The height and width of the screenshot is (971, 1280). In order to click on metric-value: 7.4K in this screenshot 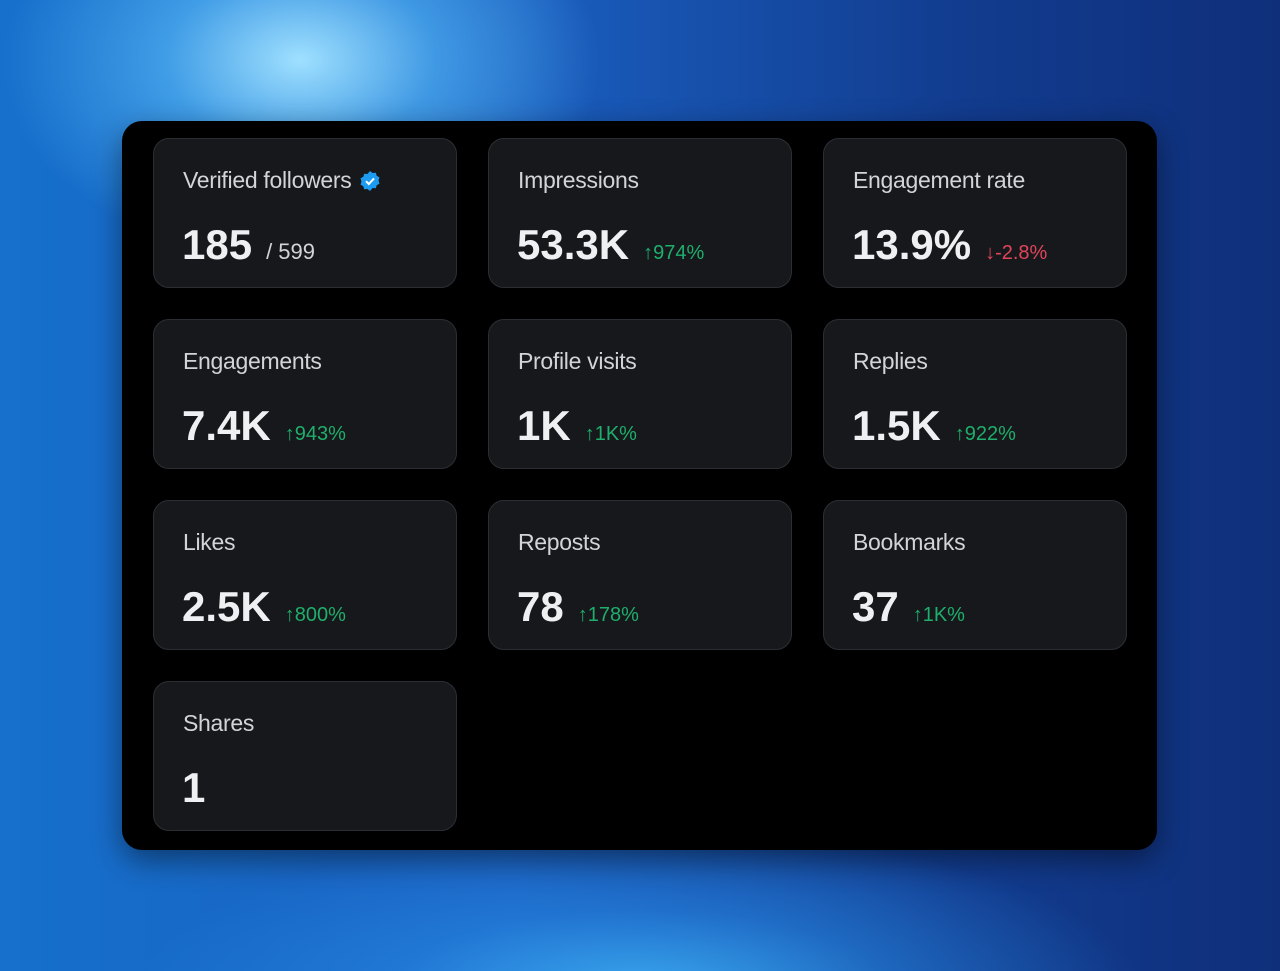, I will do `click(226, 425)`.